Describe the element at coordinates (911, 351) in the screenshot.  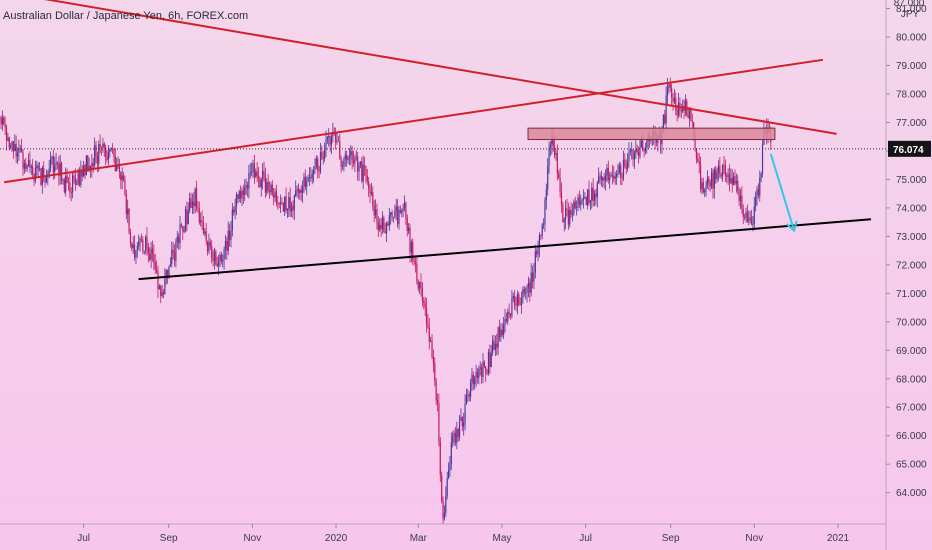
I see `y-tick-label: 69.000` at that location.